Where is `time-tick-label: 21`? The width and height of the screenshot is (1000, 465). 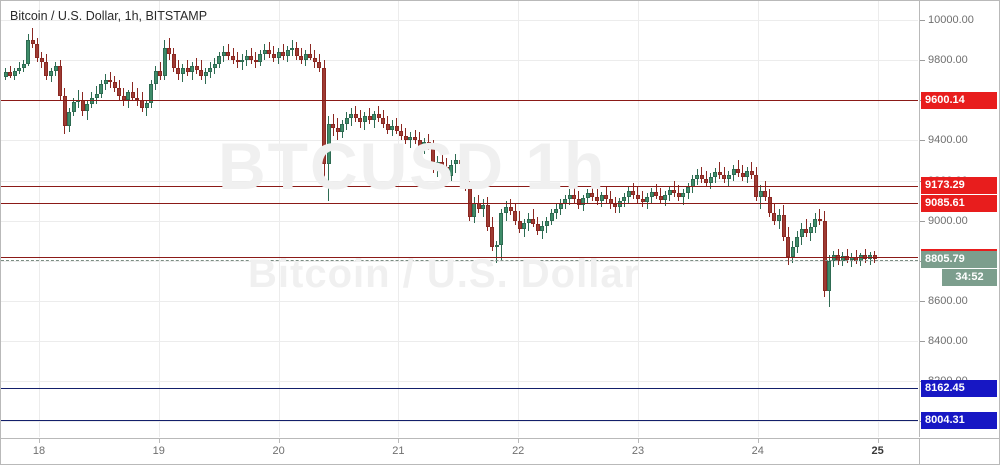 time-tick-label: 21 is located at coordinates (398, 451).